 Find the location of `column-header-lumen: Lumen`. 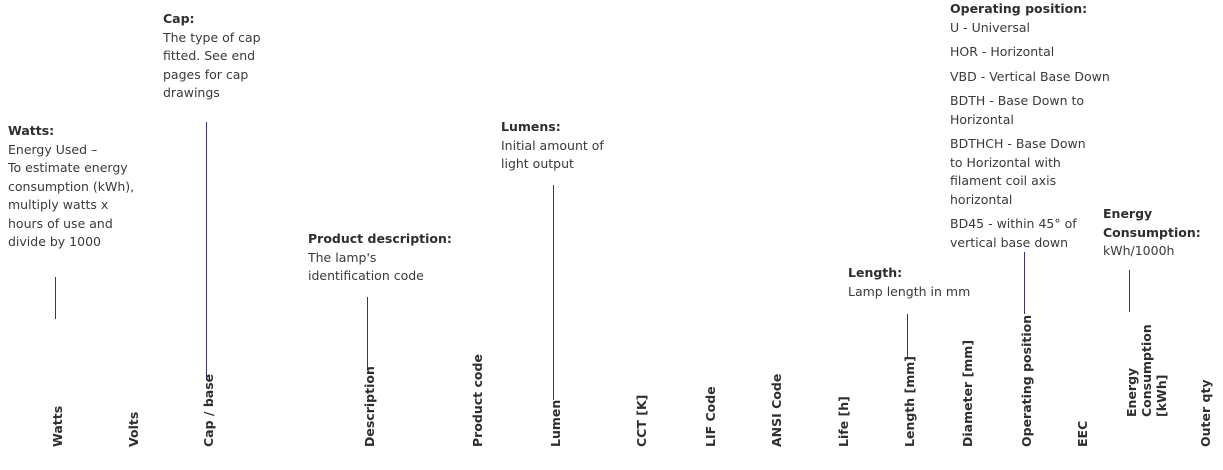

column-header-lumen: Lumen is located at coordinates (556, 412).